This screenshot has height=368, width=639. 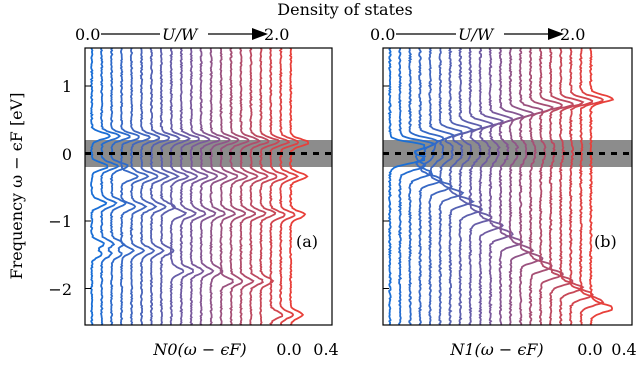 What do you see at coordinates (623, 349) in the screenshot?
I see `panel-b-xtick-label-1: 0.4` at bounding box center [623, 349].